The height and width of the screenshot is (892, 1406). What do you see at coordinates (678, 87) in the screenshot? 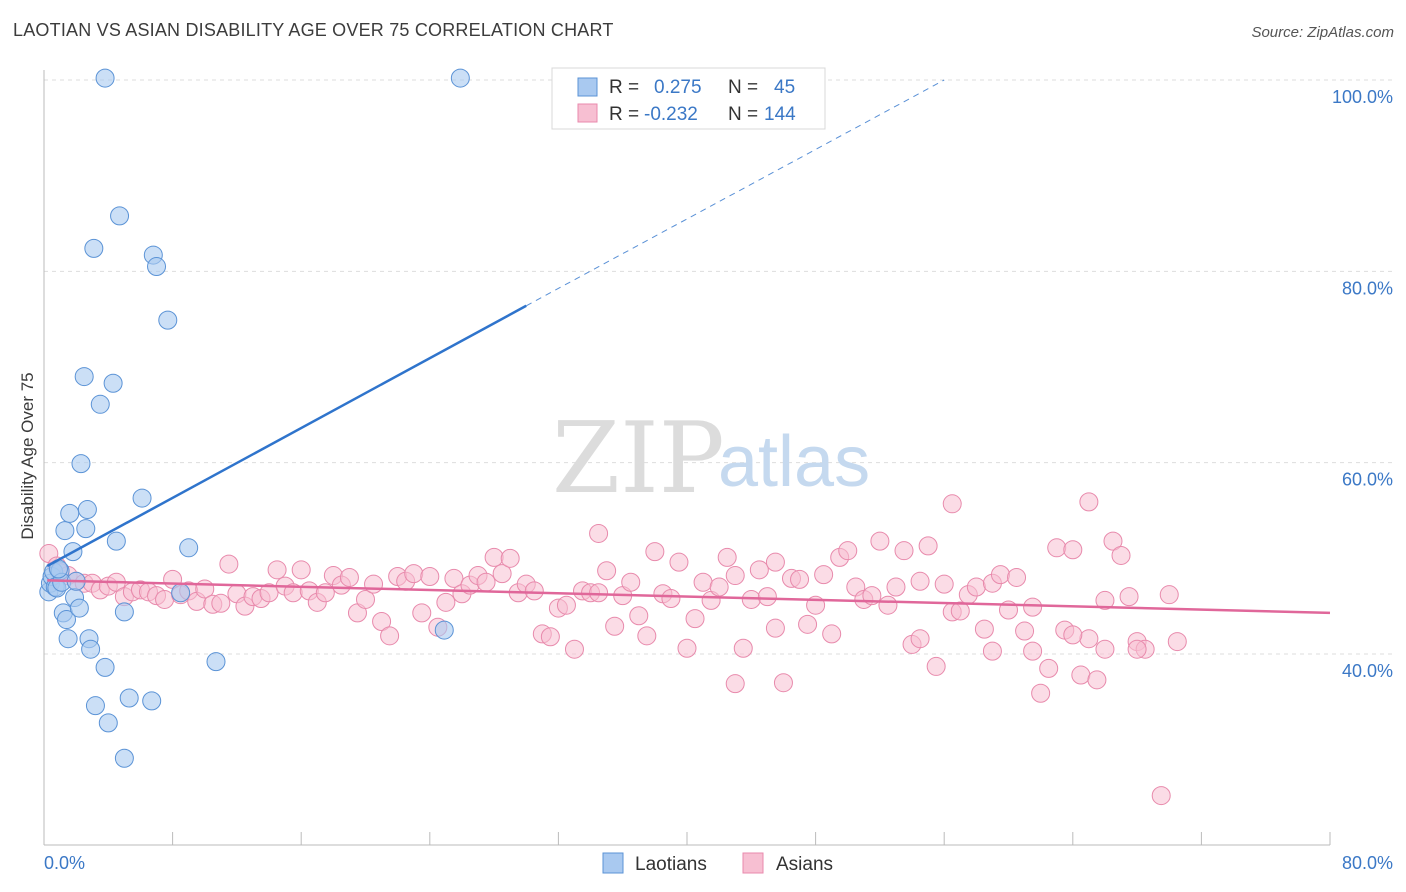
I see `legend-r-value-1: 0.275` at bounding box center [678, 87].